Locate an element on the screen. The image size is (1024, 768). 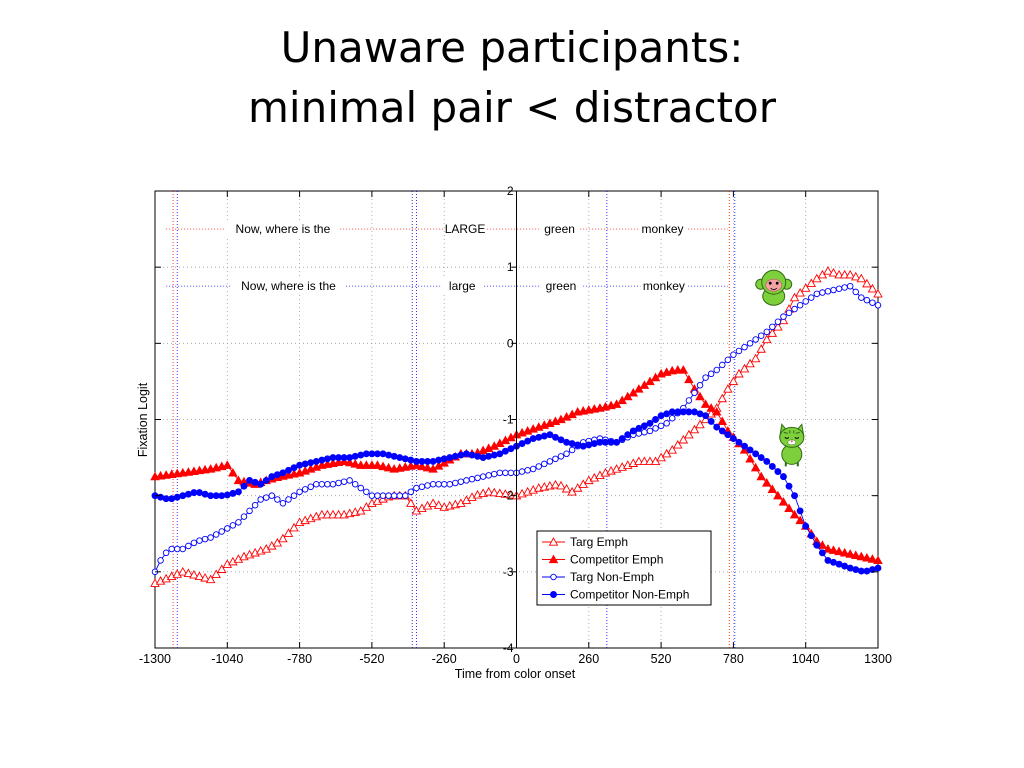
y-tick-label: 2 is located at coordinates (510, 191).